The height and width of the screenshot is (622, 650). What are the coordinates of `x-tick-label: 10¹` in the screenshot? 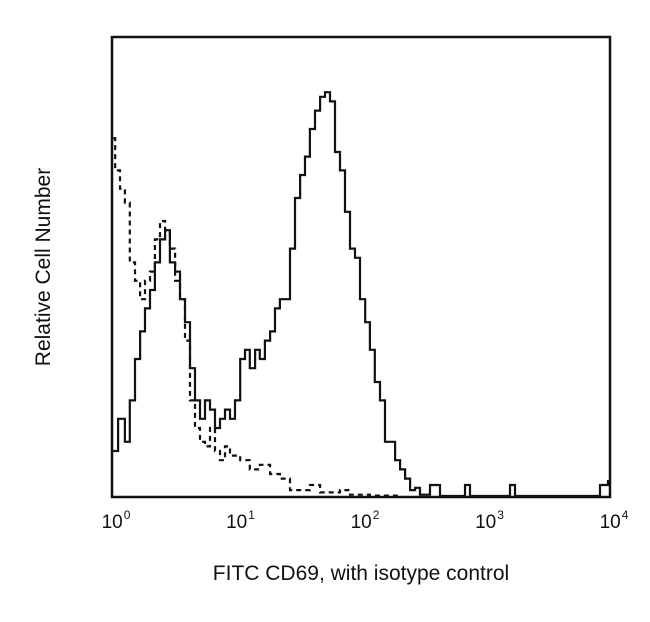 It's located at (240, 521).